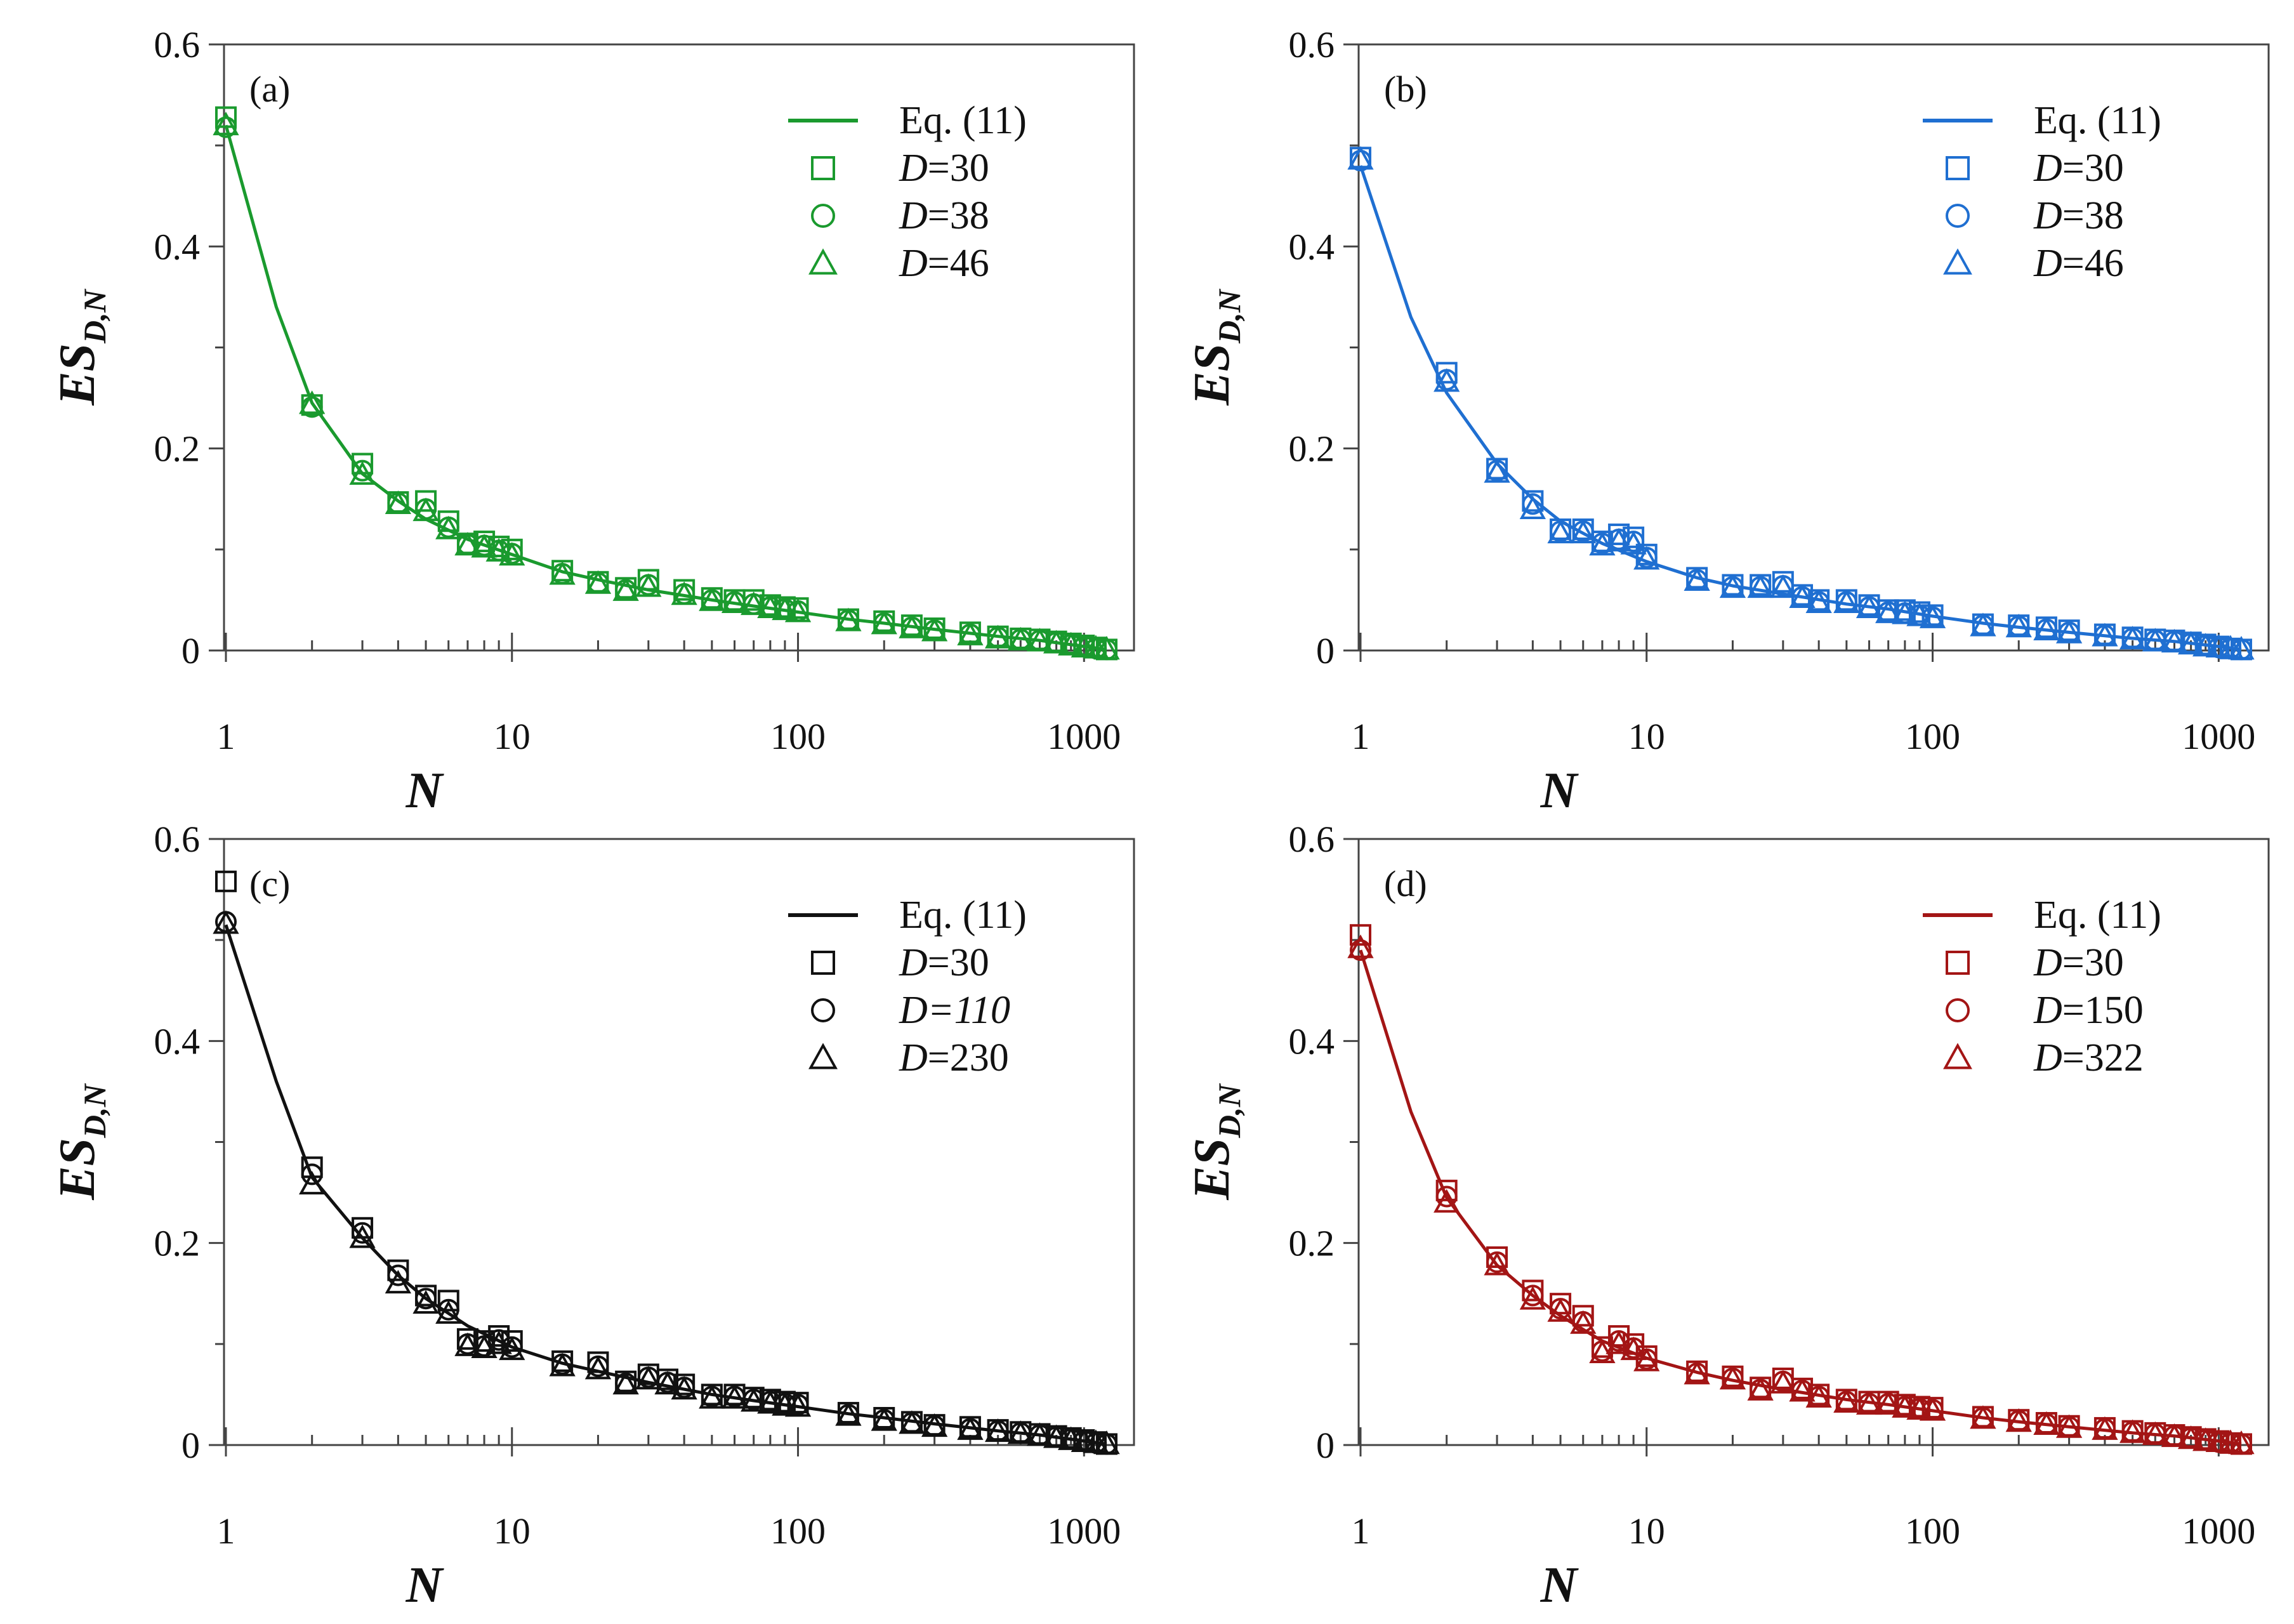  What do you see at coordinates (1312, 1244) in the screenshot?
I see `y-tick-label: 0.2` at bounding box center [1312, 1244].